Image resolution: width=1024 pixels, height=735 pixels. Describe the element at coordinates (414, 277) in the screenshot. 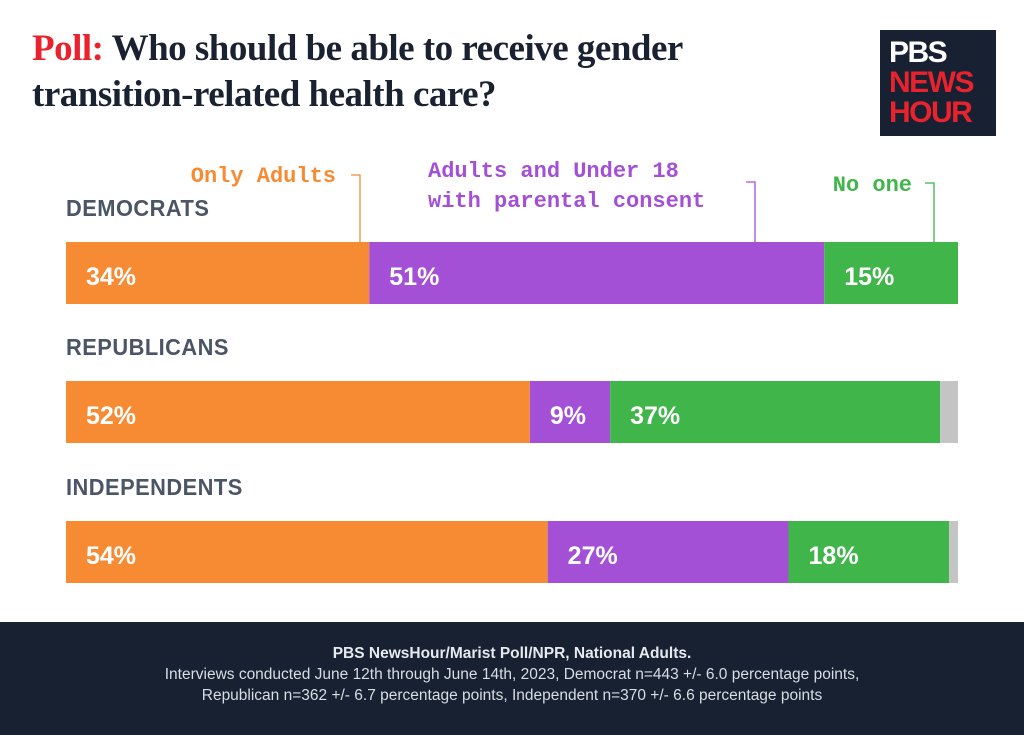

I see `data-label: 51%` at that location.